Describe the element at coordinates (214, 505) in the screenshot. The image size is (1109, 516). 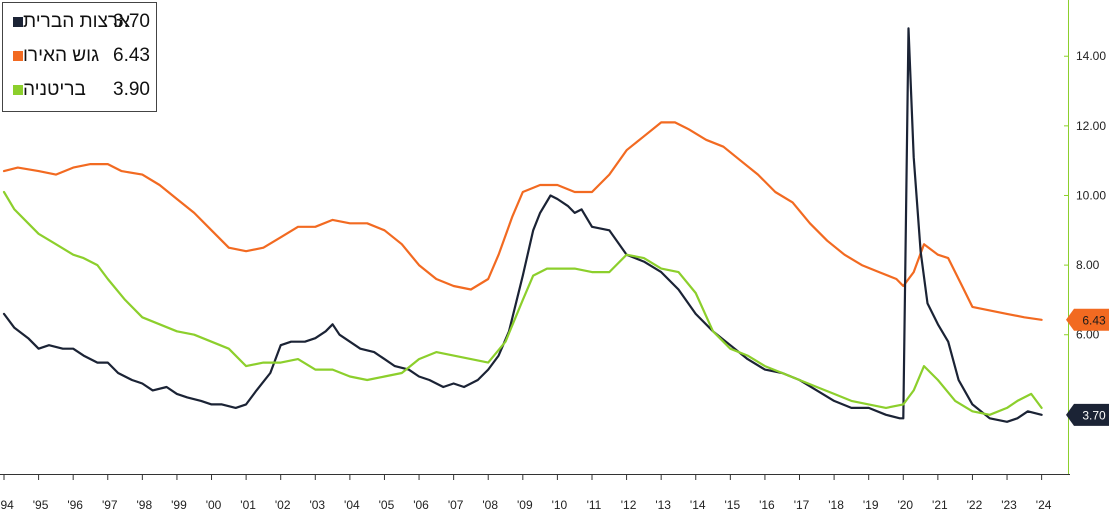
I see `x-tick-label: '00` at that location.